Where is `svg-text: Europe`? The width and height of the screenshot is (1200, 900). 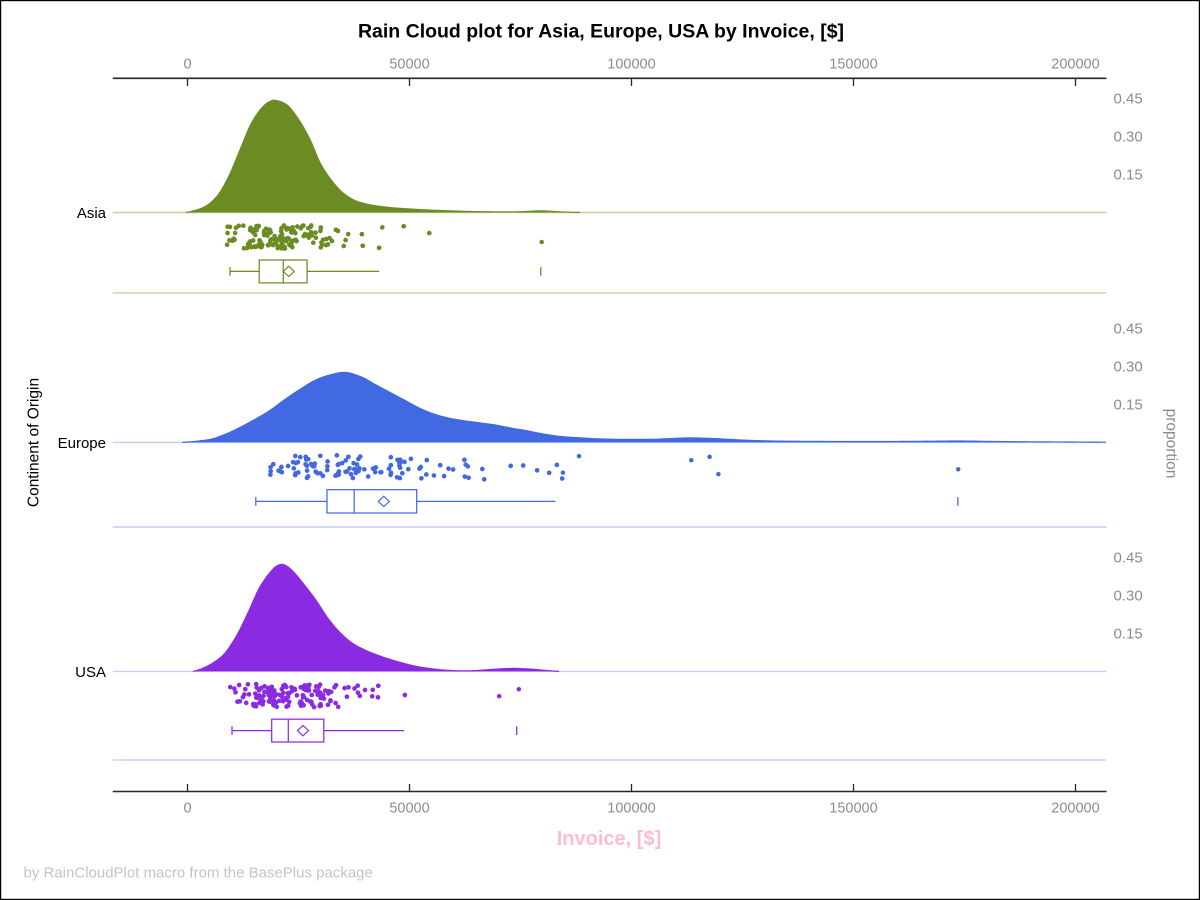 svg-text: Europe is located at coordinates (82, 443).